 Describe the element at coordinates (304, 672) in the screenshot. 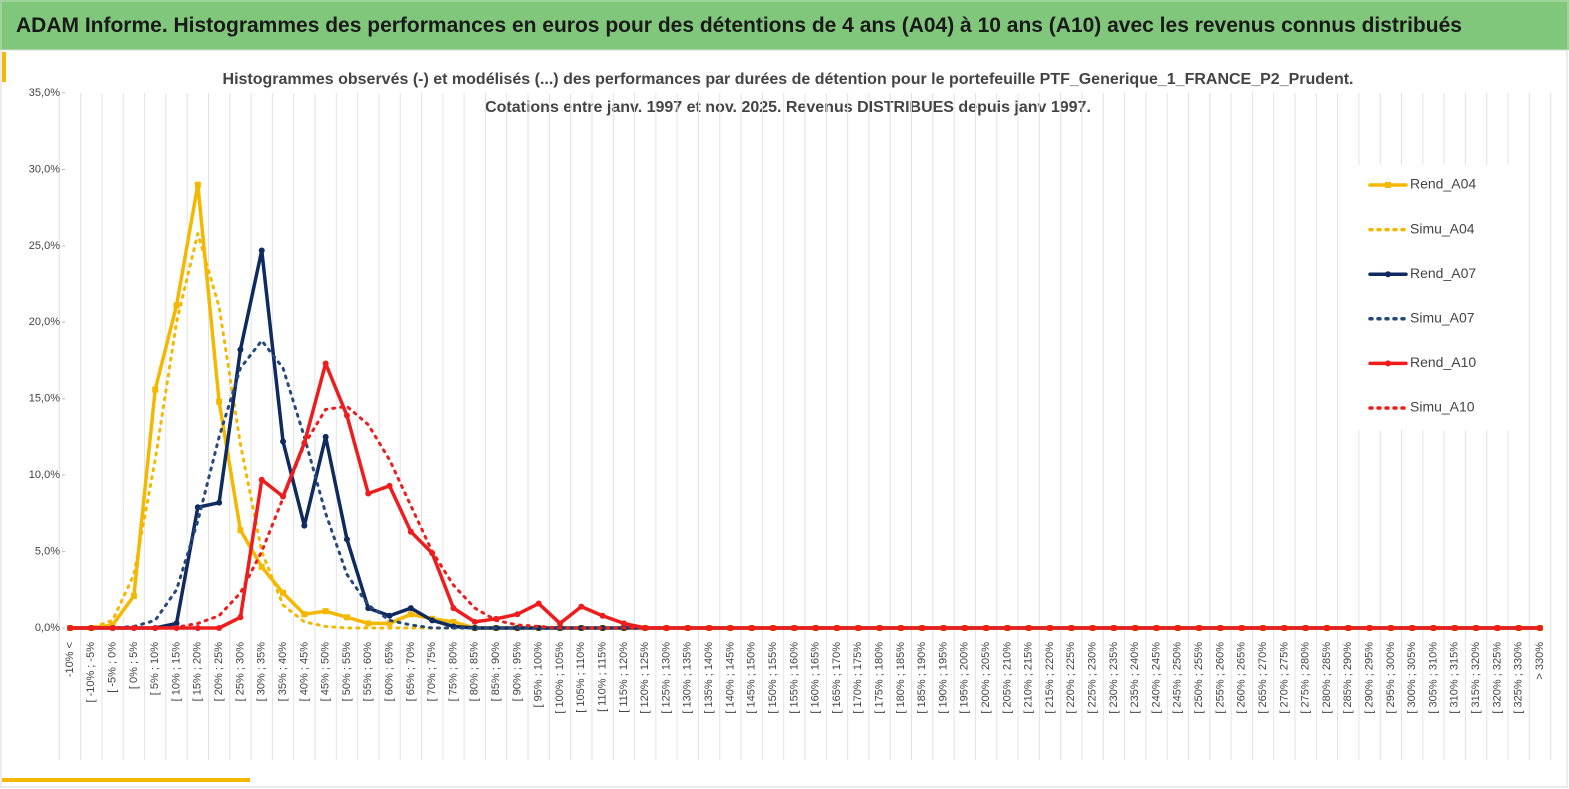

I see `x-tick-label: [ 40% ; 45%` at that location.